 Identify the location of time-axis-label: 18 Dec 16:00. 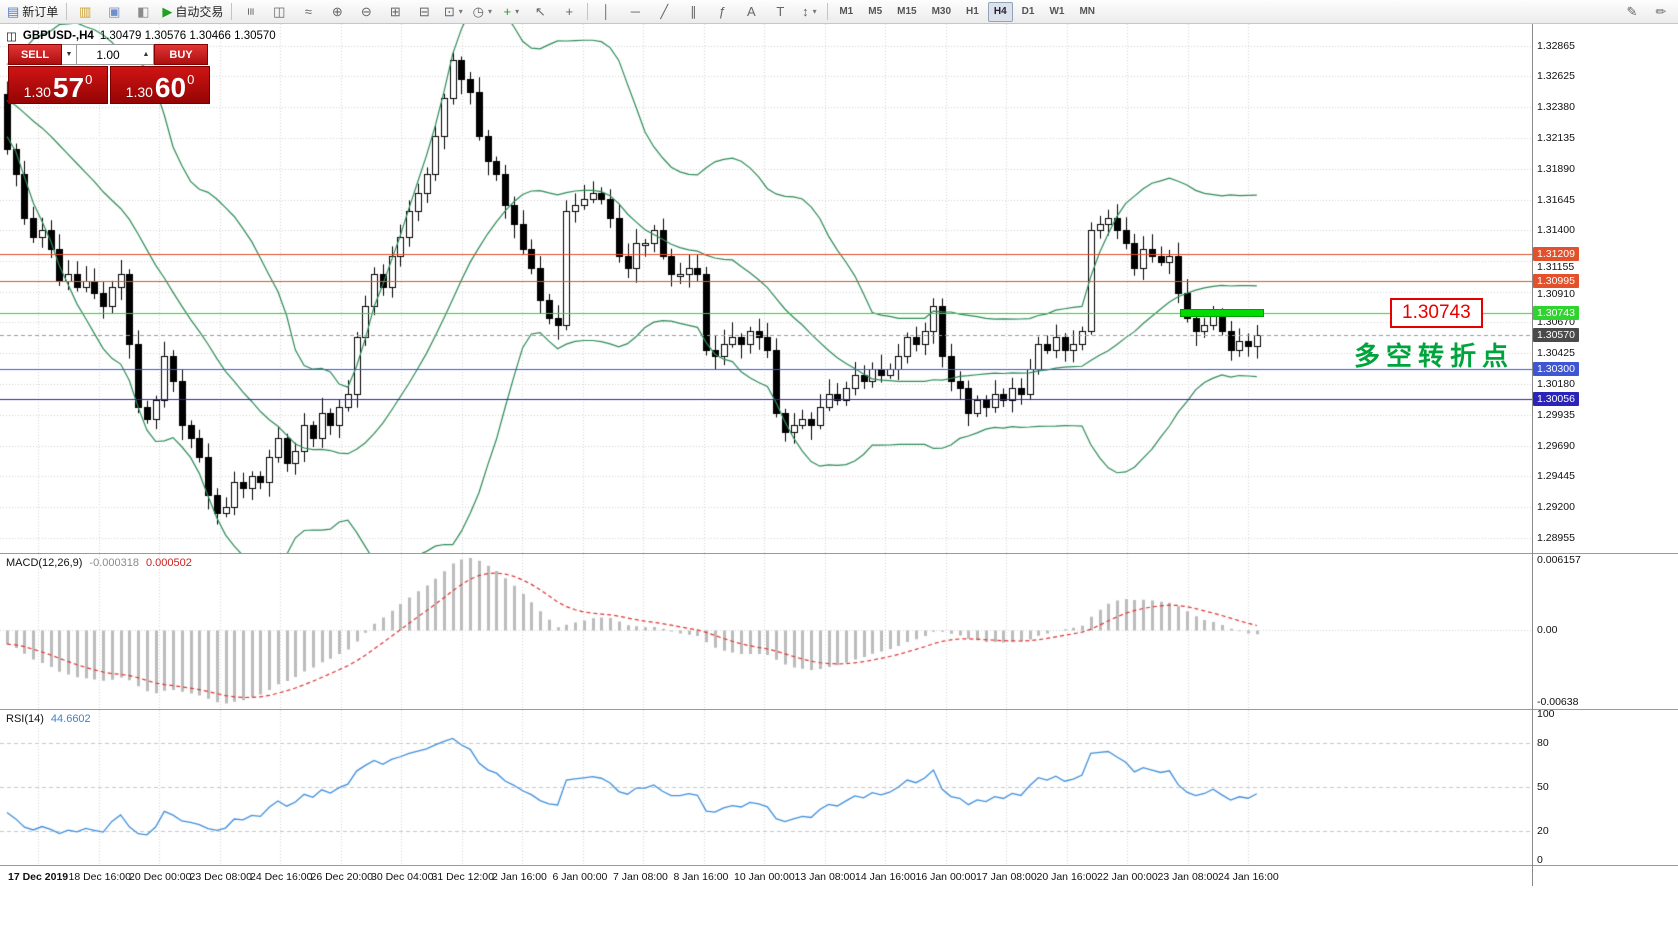
(99, 877).